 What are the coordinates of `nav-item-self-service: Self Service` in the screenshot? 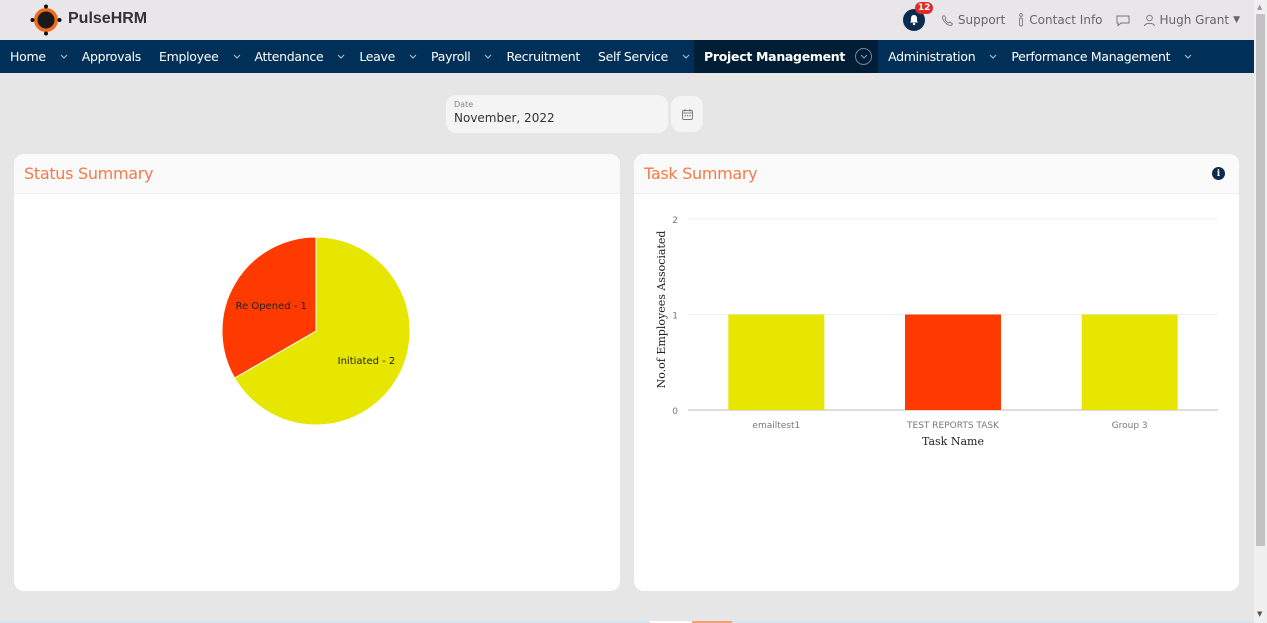 It's located at (641, 56).